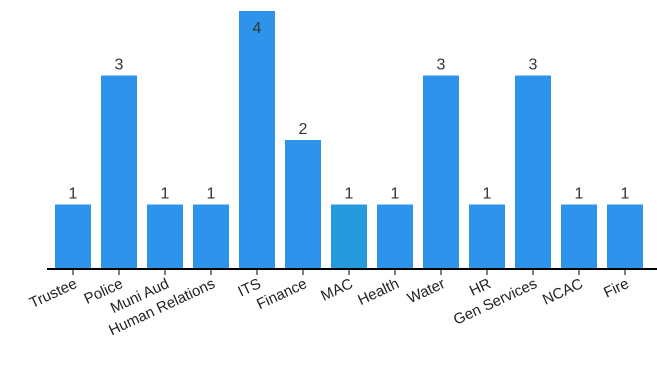 Image resolution: width=657 pixels, height=365 pixels. I want to click on value-label-hr: 1, so click(487, 194).